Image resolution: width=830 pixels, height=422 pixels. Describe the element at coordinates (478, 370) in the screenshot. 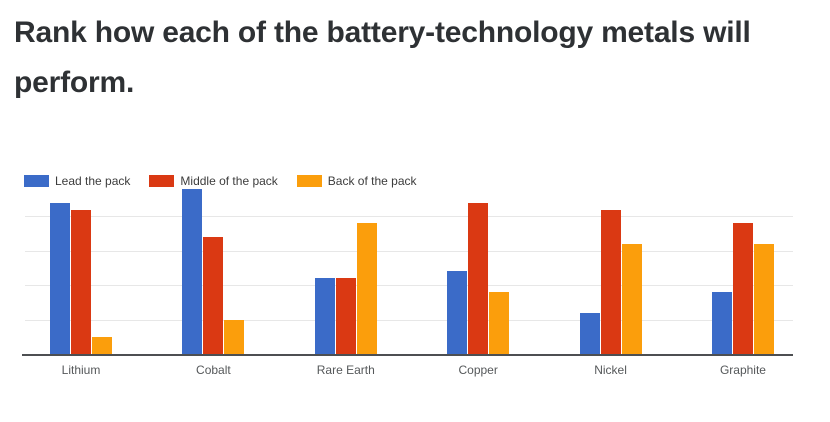

I see `x-axis-label-copper: Copper` at that location.